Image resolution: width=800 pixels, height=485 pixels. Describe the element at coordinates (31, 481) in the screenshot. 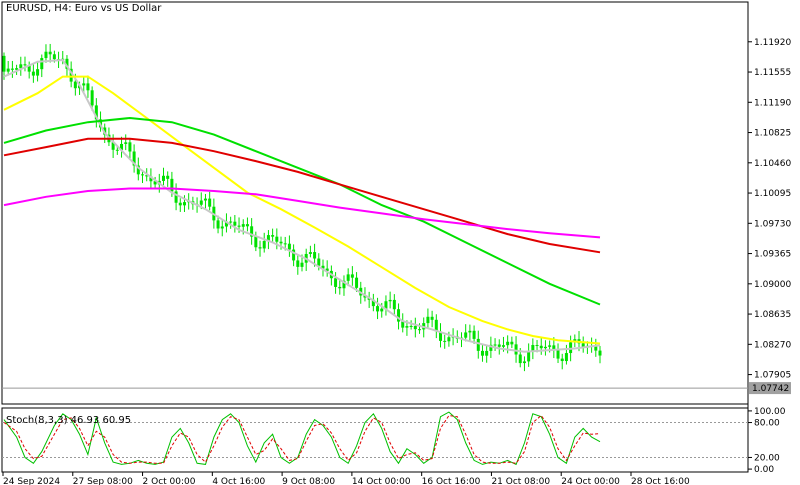

I see `time-tick-label: 24 Sep 2024` at that location.